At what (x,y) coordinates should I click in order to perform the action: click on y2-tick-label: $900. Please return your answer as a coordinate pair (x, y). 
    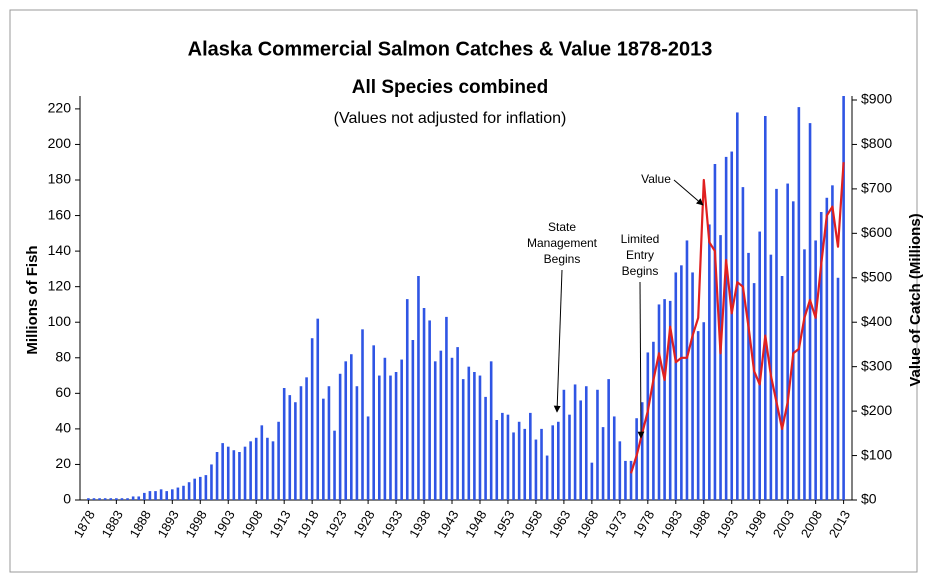
    Looking at the image, I should click on (876, 99).